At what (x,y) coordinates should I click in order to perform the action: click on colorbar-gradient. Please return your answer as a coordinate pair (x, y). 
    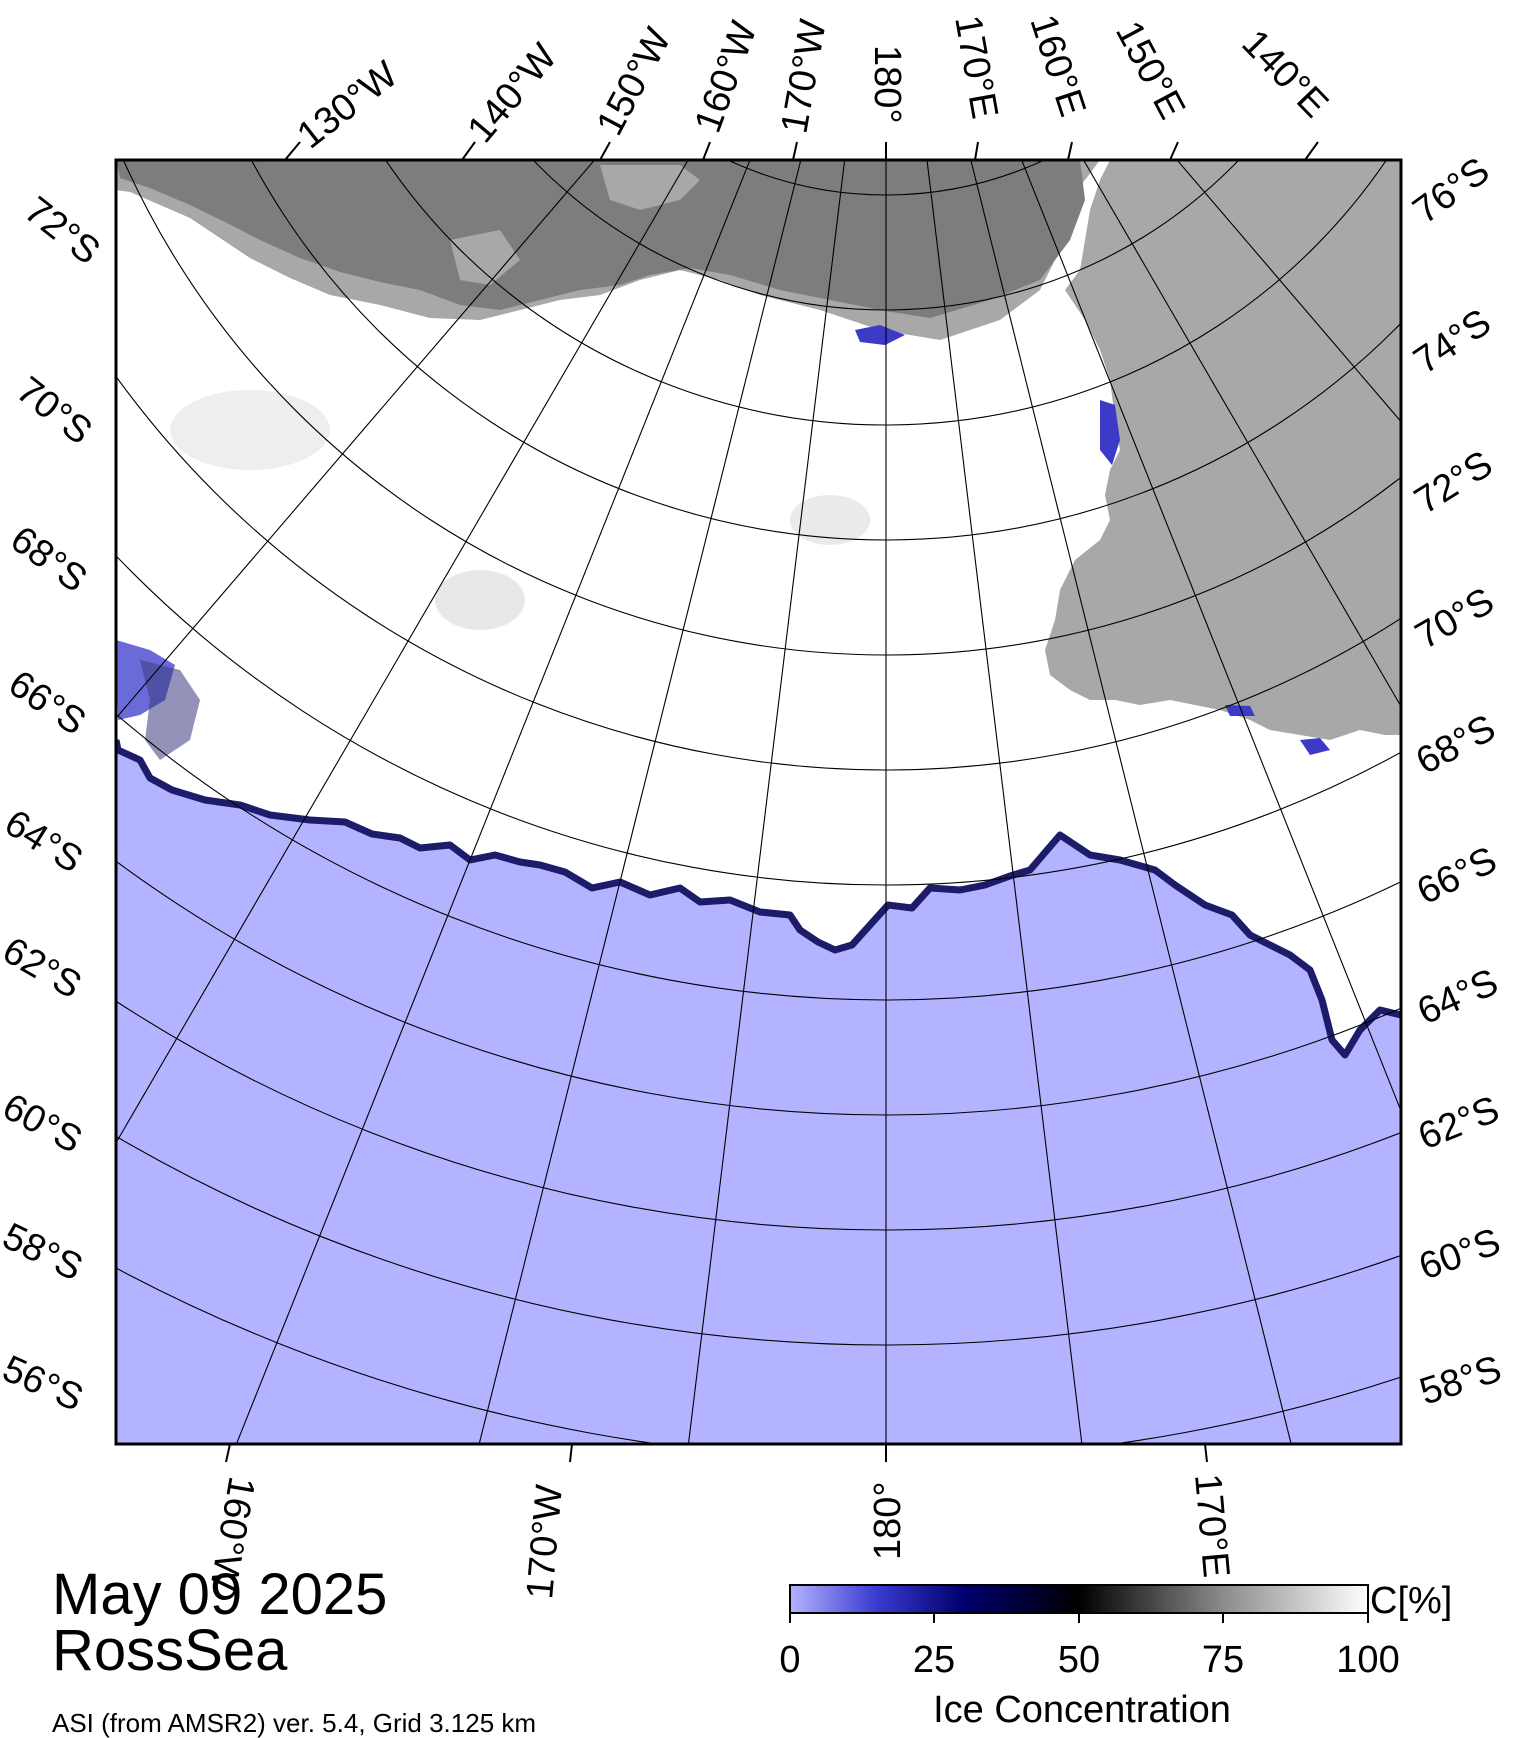
    Looking at the image, I should click on (1079, 1599).